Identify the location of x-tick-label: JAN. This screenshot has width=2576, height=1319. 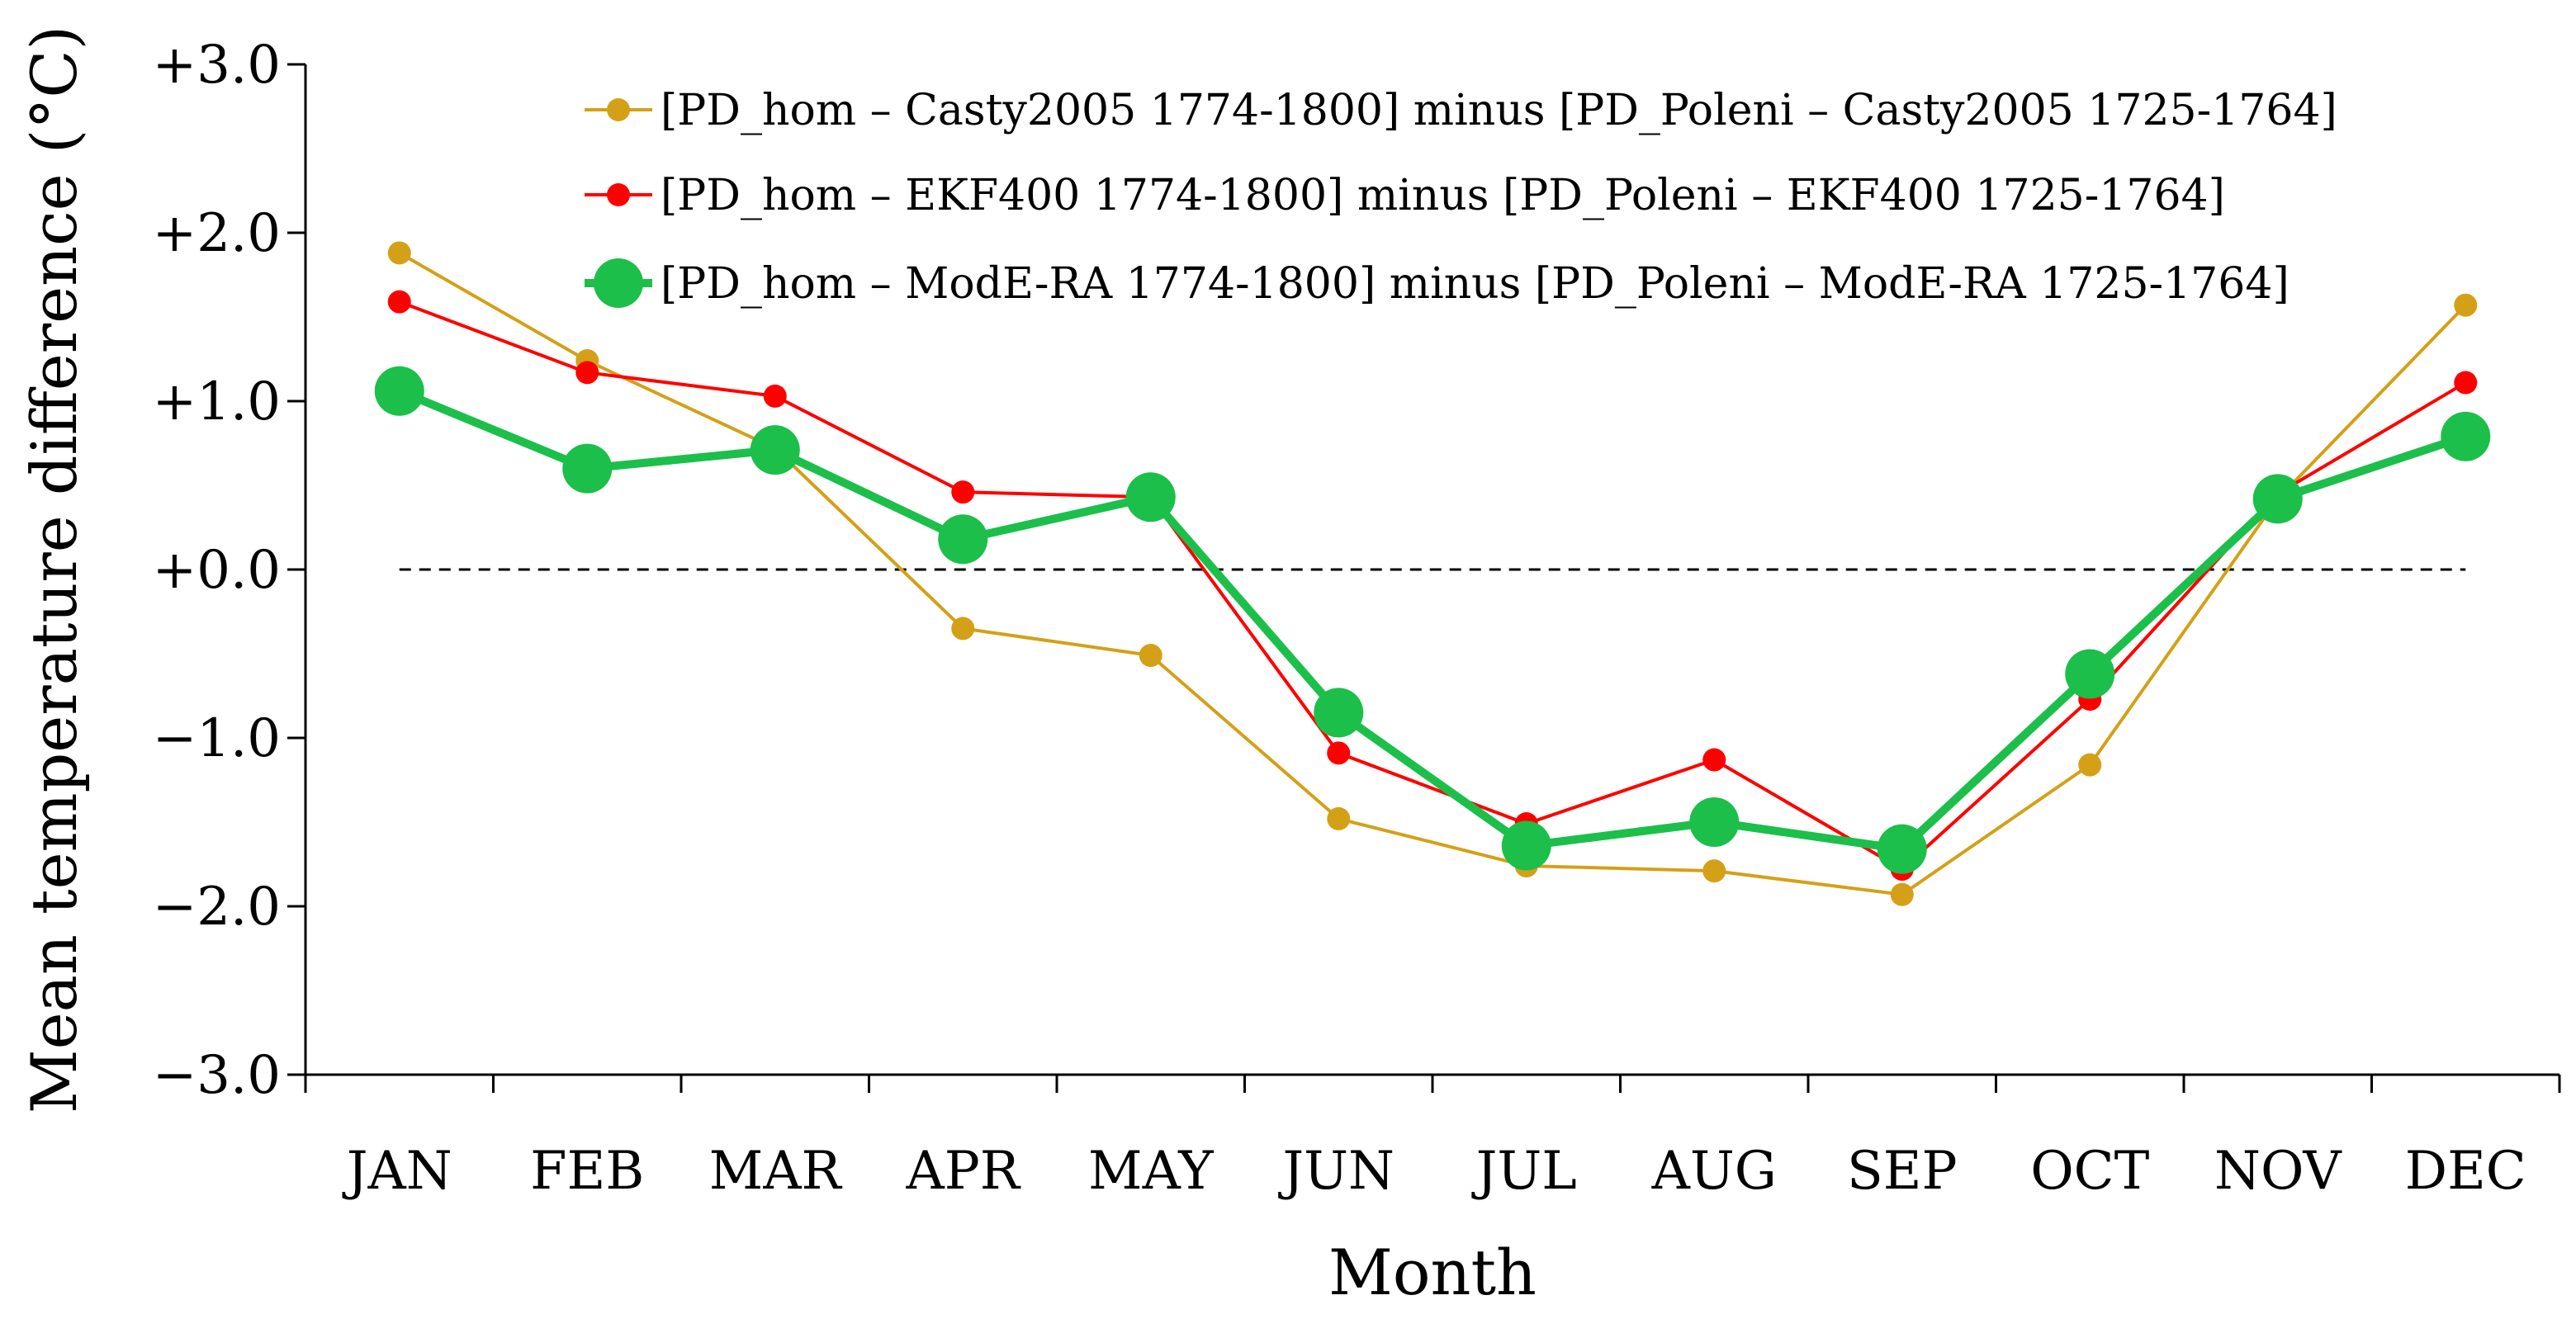
(397, 1171).